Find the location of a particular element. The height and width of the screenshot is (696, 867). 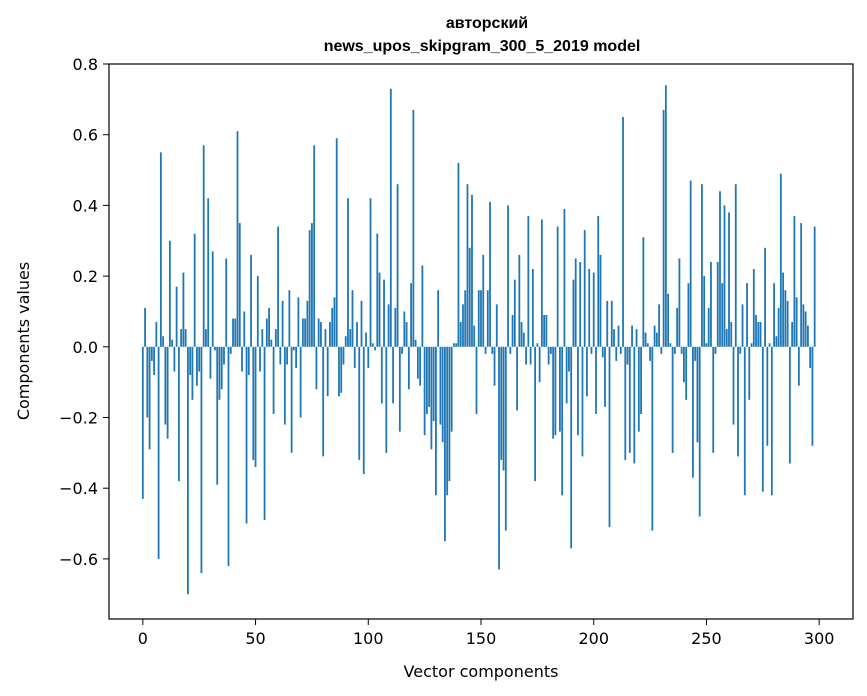

x-tick-label: 50 is located at coordinates (255, 638).